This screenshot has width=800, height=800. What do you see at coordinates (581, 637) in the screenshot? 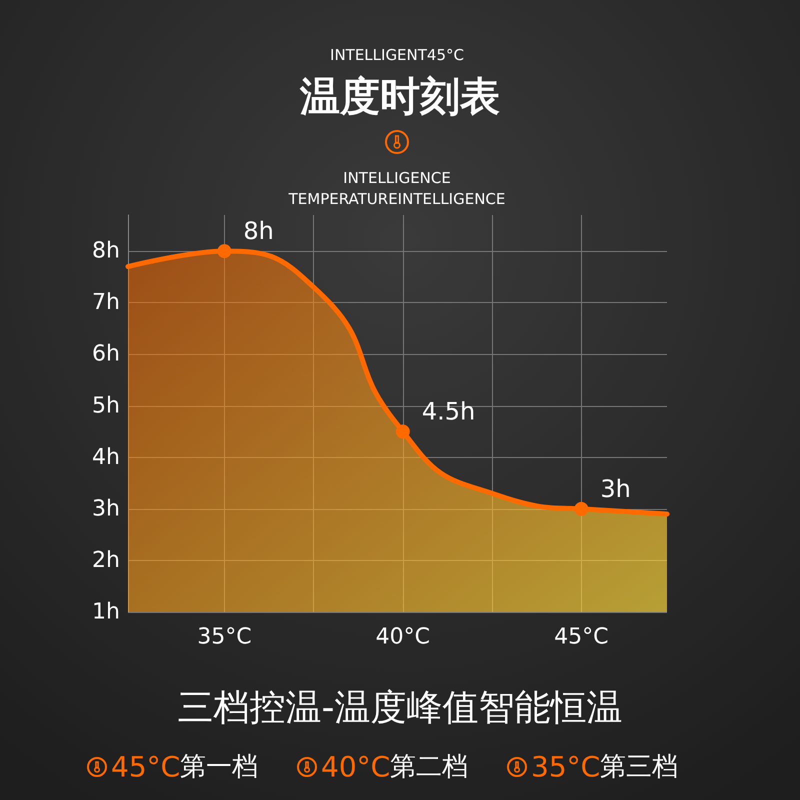
I see `x-tick-label: 45°C` at bounding box center [581, 637].